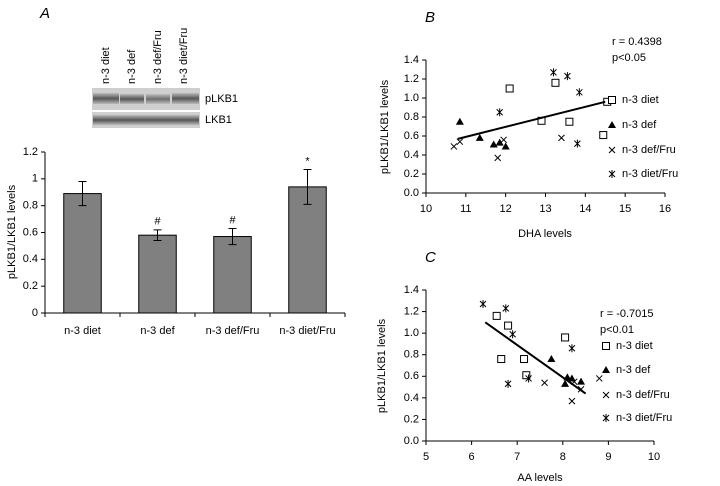  Describe the element at coordinates (430, 17) in the screenshot. I see `panel-letter: B` at that location.